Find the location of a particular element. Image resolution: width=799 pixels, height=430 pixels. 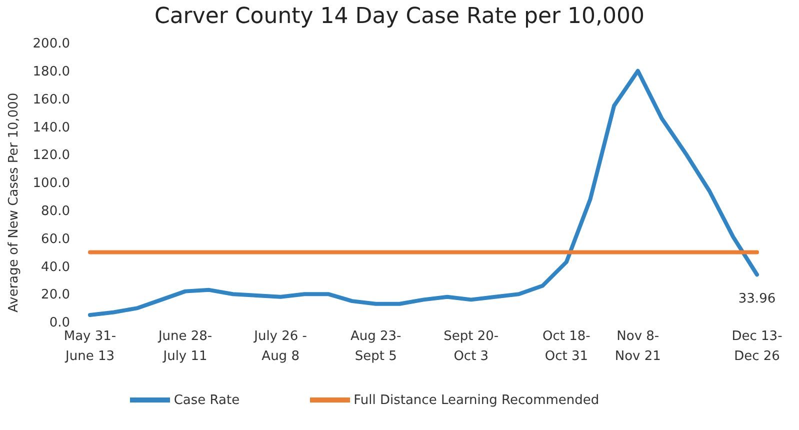

y-tick-label: 140.0 is located at coordinates (51, 128).